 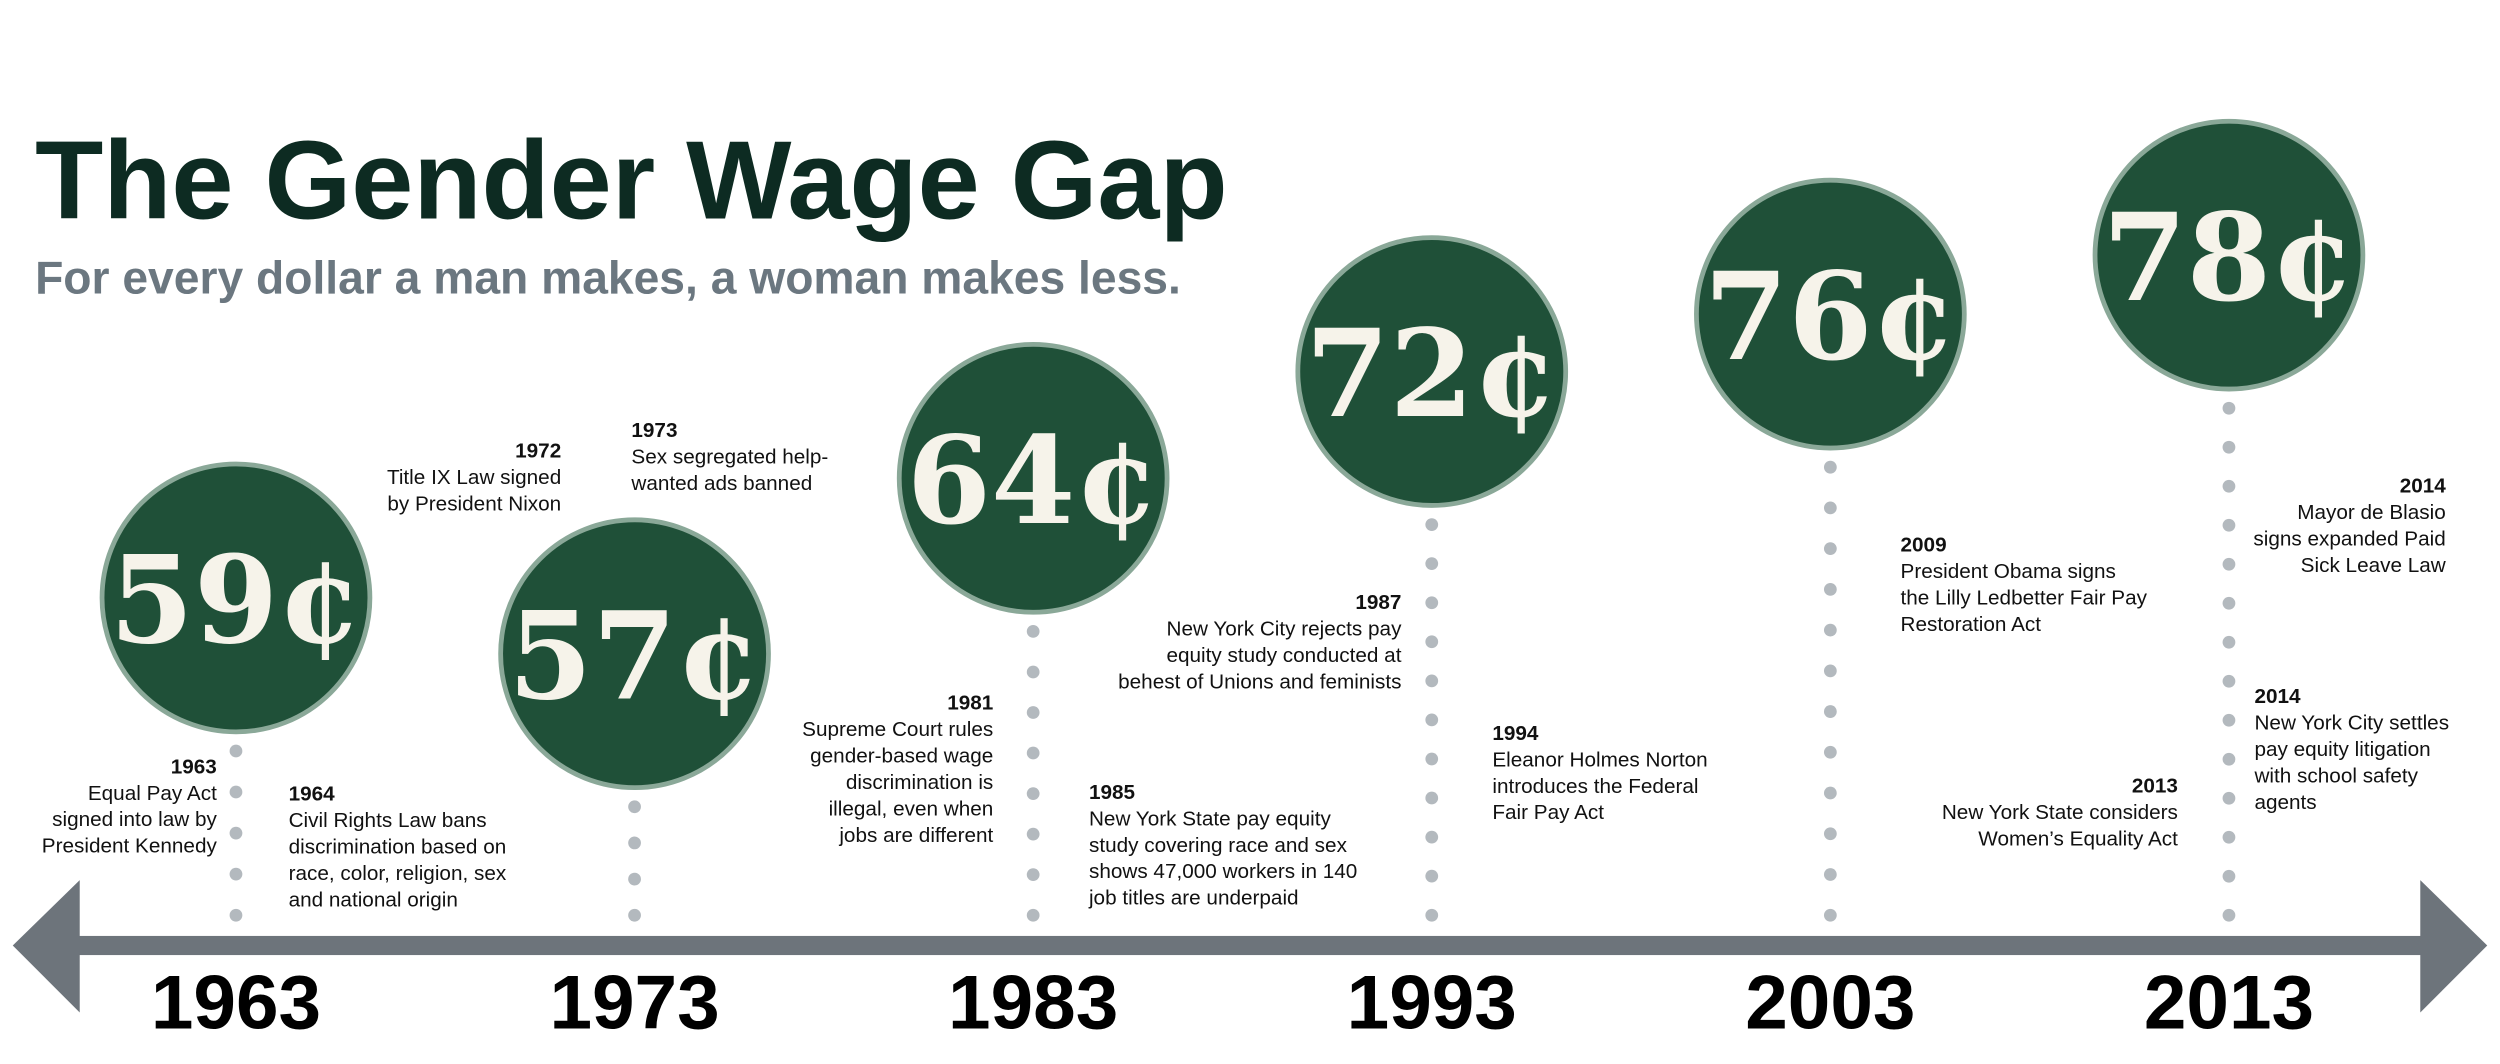 What do you see at coordinates (2008, 571) in the screenshot?
I see `event-text: President Obama signs` at bounding box center [2008, 571].